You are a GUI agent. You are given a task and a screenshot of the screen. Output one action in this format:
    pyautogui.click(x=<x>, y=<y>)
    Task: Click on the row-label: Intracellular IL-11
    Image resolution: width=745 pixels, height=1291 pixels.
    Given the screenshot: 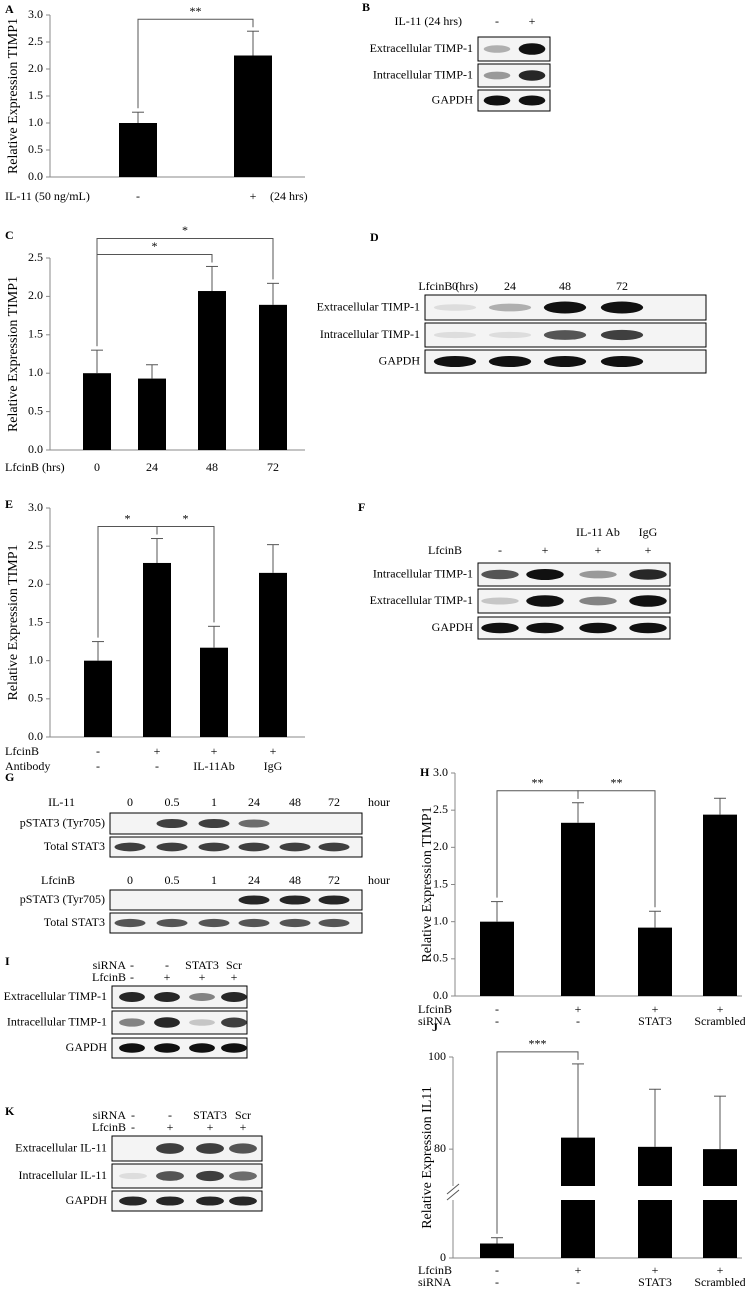 What is the action you would take?
    pyautogui.click(x=62, y=1175)
    